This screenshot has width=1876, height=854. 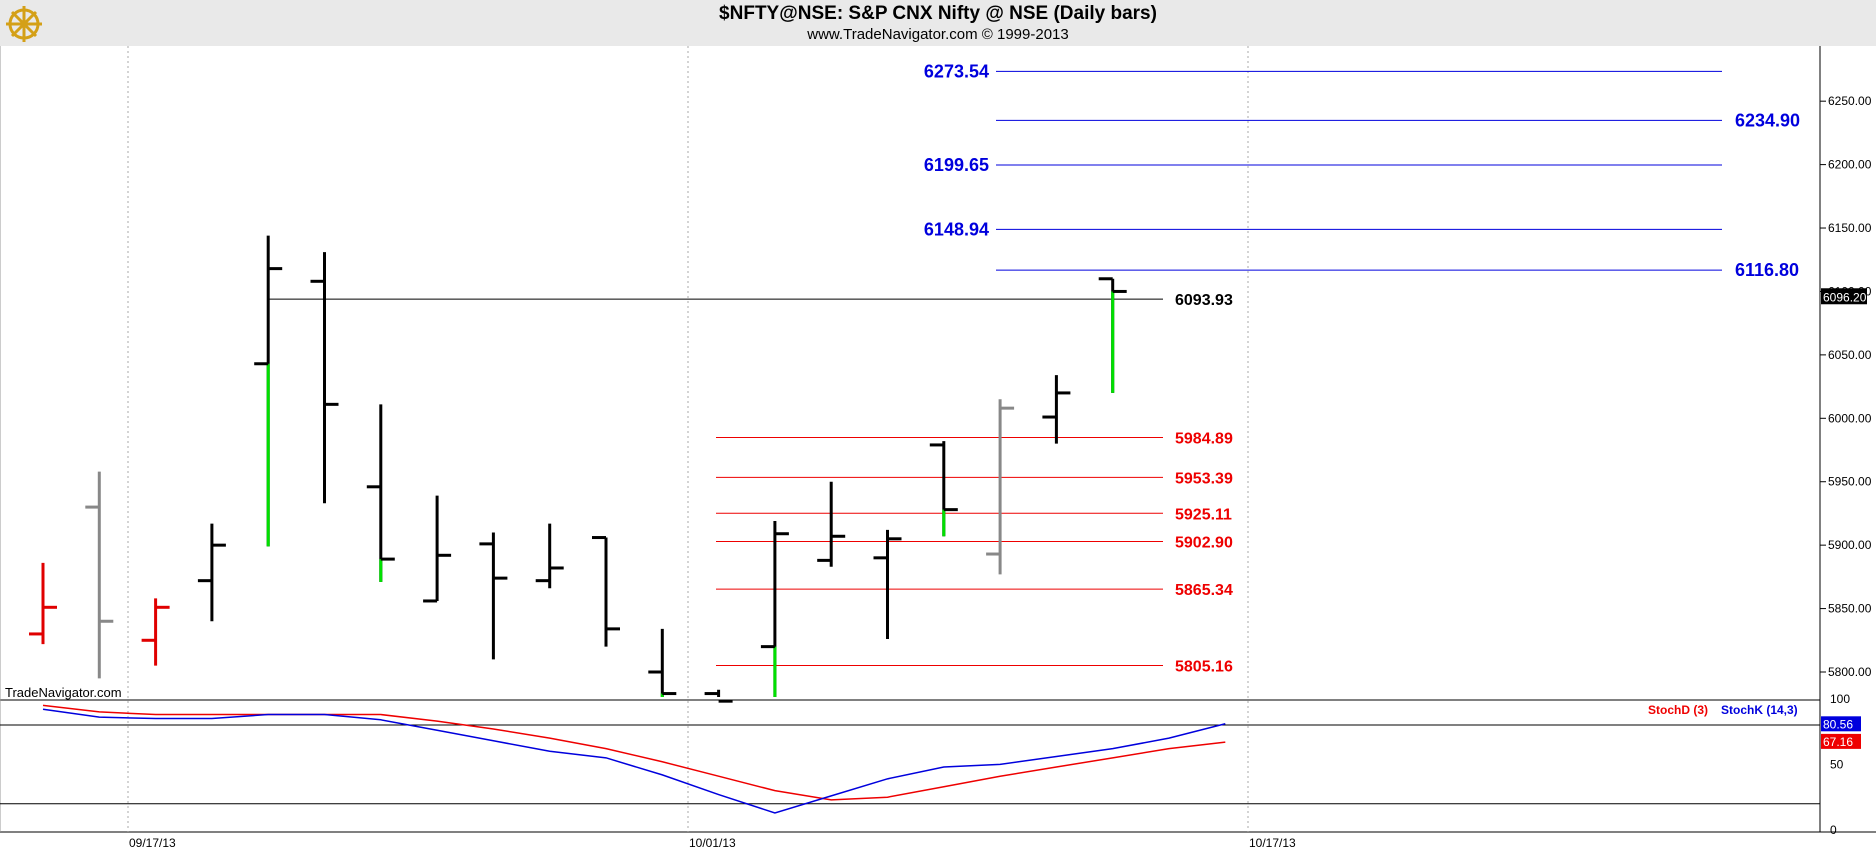 What do you see at coordinates (1838, 724) in the screenshot?
I see `stoch-k-value: 80.56` at bounding box center [1838, 724].